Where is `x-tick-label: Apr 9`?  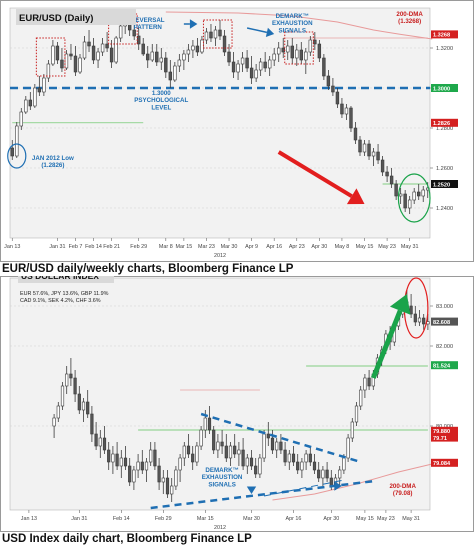 x-tick-label: Apr 9 is located at coordinates (251, 247).